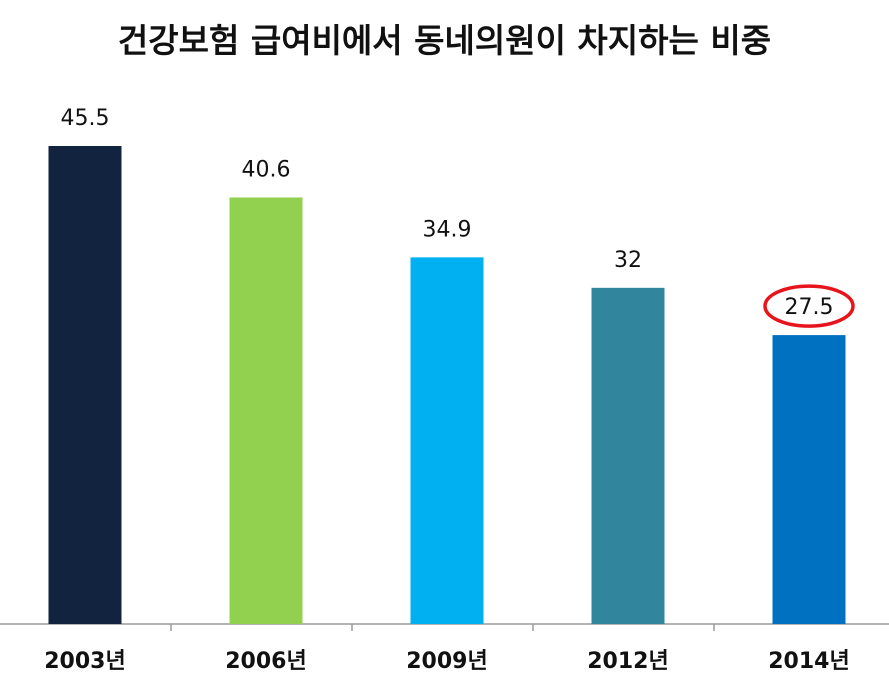 The width and height of the screenshot is (889, 698). Describe the element at coordinates (84, 661) in the screenshot. I see `x-tick-label: 2003년` at that location.